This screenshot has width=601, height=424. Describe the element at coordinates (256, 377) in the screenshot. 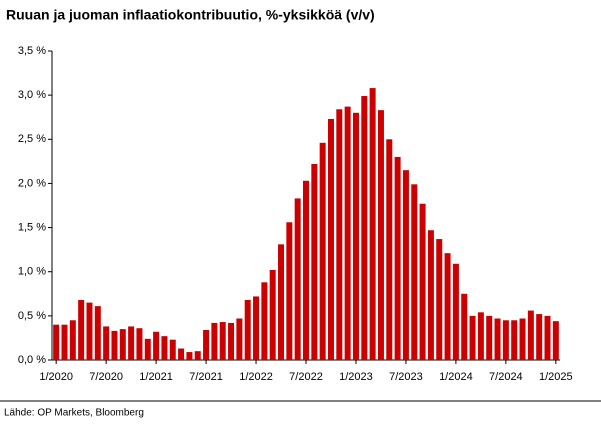

I see `x-tick-label: 1/2022` at that location.